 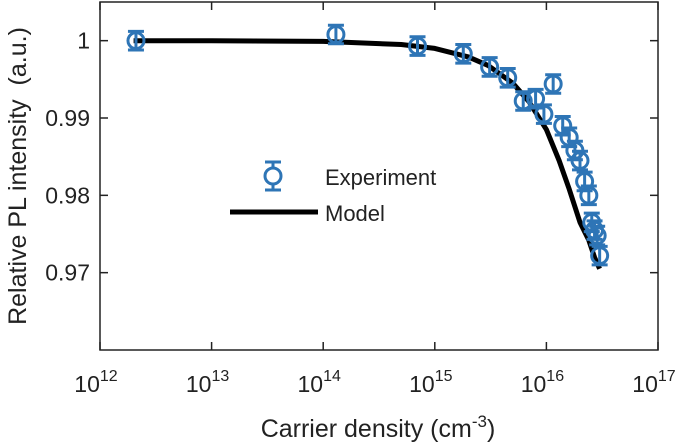 I want to click on x-tick-label: 1014, so click(x=319, y=382).